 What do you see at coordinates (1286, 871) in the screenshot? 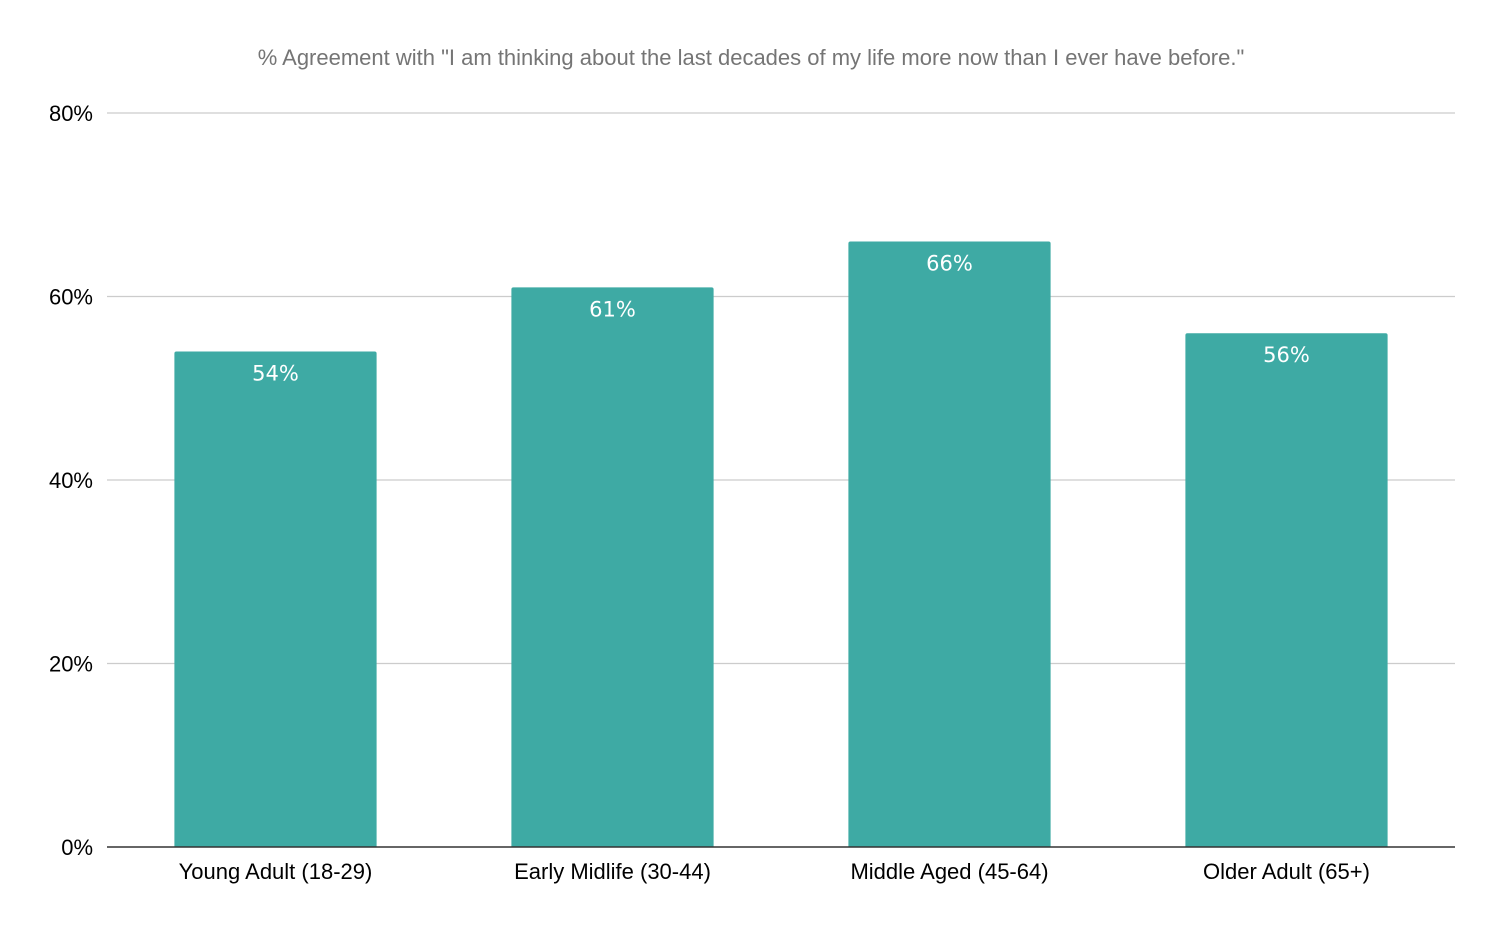
I see `x-tick-label: Older Adult (65+)` at bounding box center [1286, 871].